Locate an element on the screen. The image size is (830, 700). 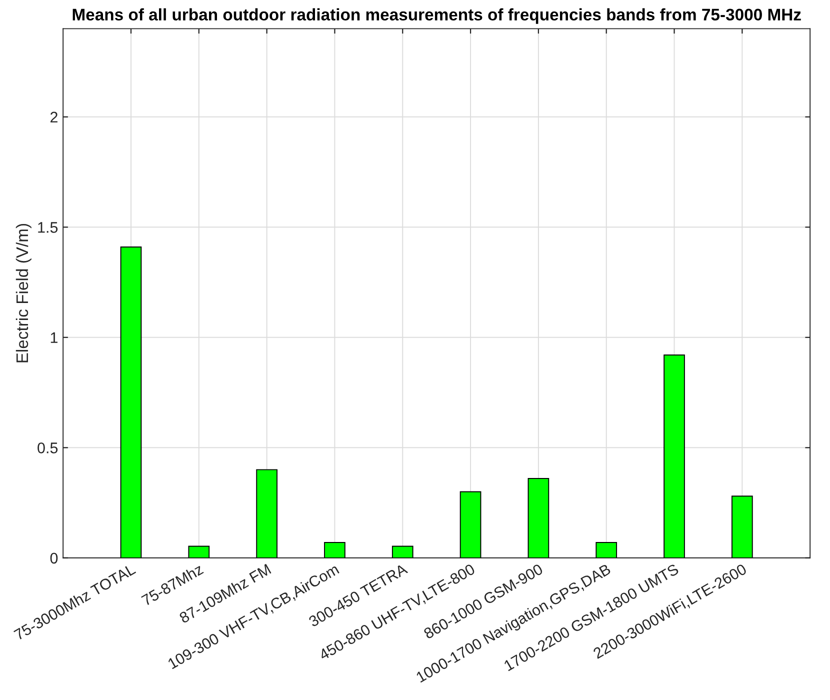
y-tick-label: 0 is located at coordinates (54, 558).